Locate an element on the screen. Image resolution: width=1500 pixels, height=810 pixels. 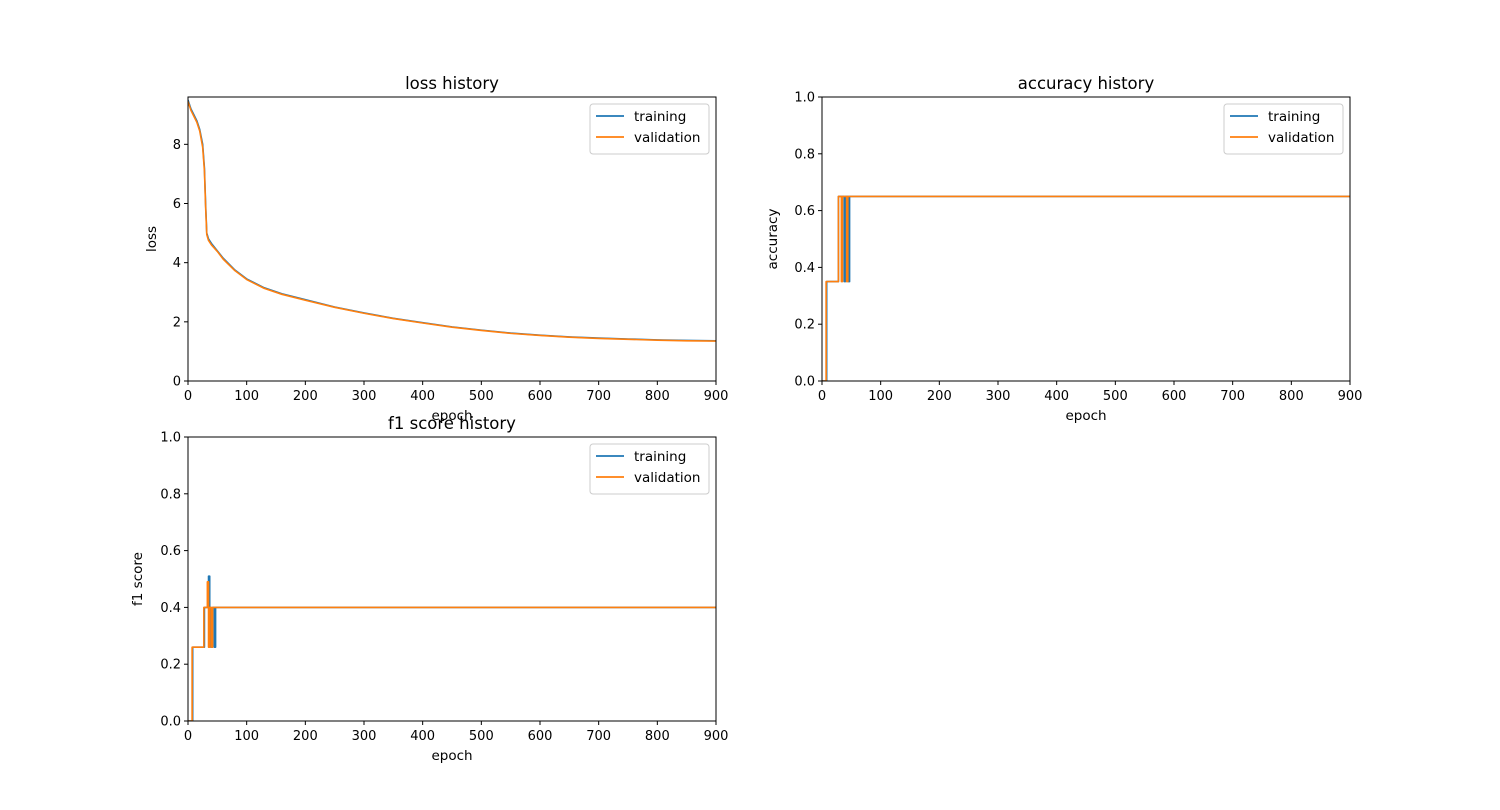
y-tick-label: 6 is located at coordinates (177, 204).